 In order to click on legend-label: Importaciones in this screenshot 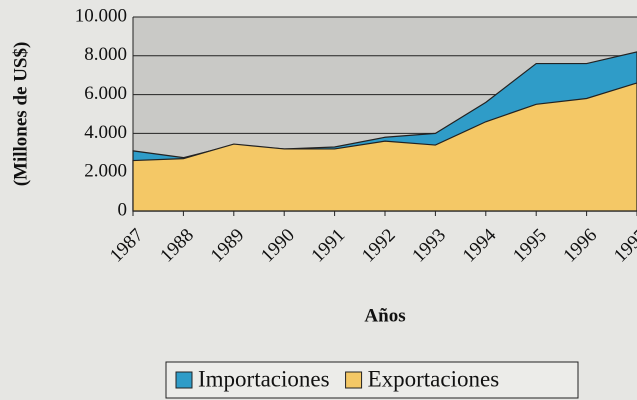, I will do `click(264, 378)`.